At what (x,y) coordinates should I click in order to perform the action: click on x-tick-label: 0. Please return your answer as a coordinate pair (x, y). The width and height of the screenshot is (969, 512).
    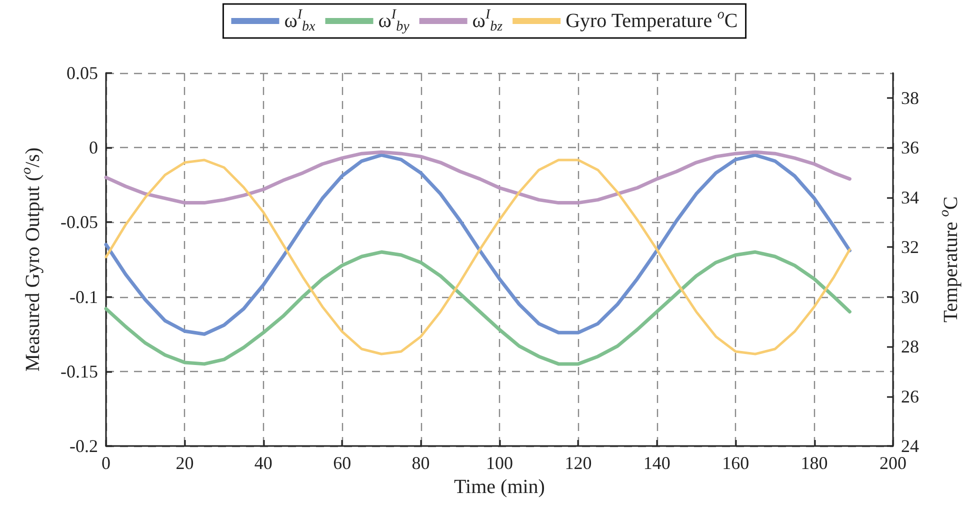
    Looking at the image, I should click on (106, 463).